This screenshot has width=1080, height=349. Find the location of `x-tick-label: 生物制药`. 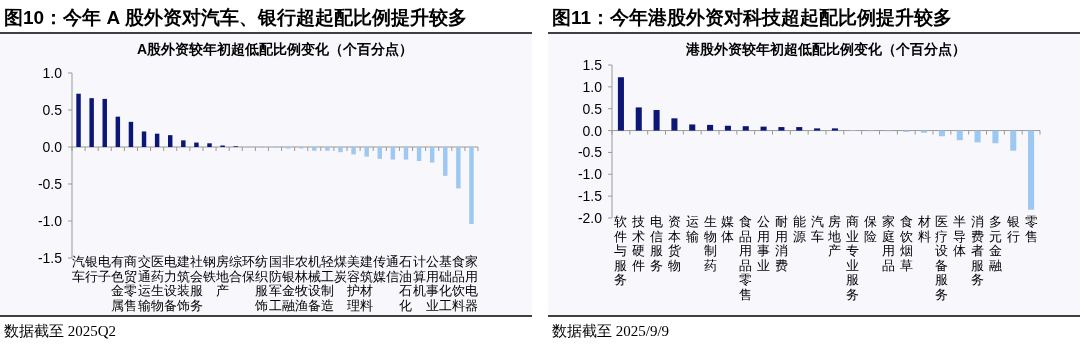

x-tick-label: 生物制药 is located at coordinates (710, 244).